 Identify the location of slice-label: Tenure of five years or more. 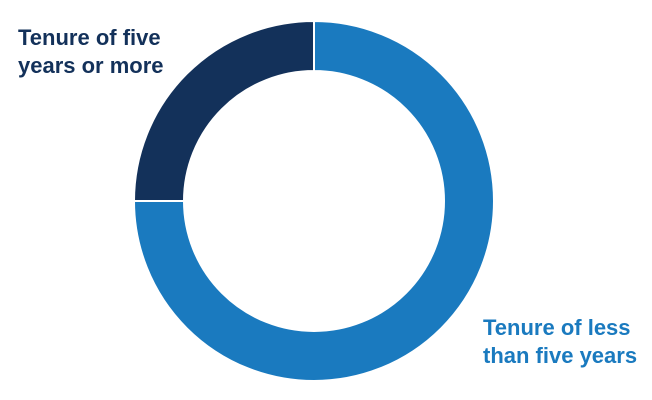
(91, 51).